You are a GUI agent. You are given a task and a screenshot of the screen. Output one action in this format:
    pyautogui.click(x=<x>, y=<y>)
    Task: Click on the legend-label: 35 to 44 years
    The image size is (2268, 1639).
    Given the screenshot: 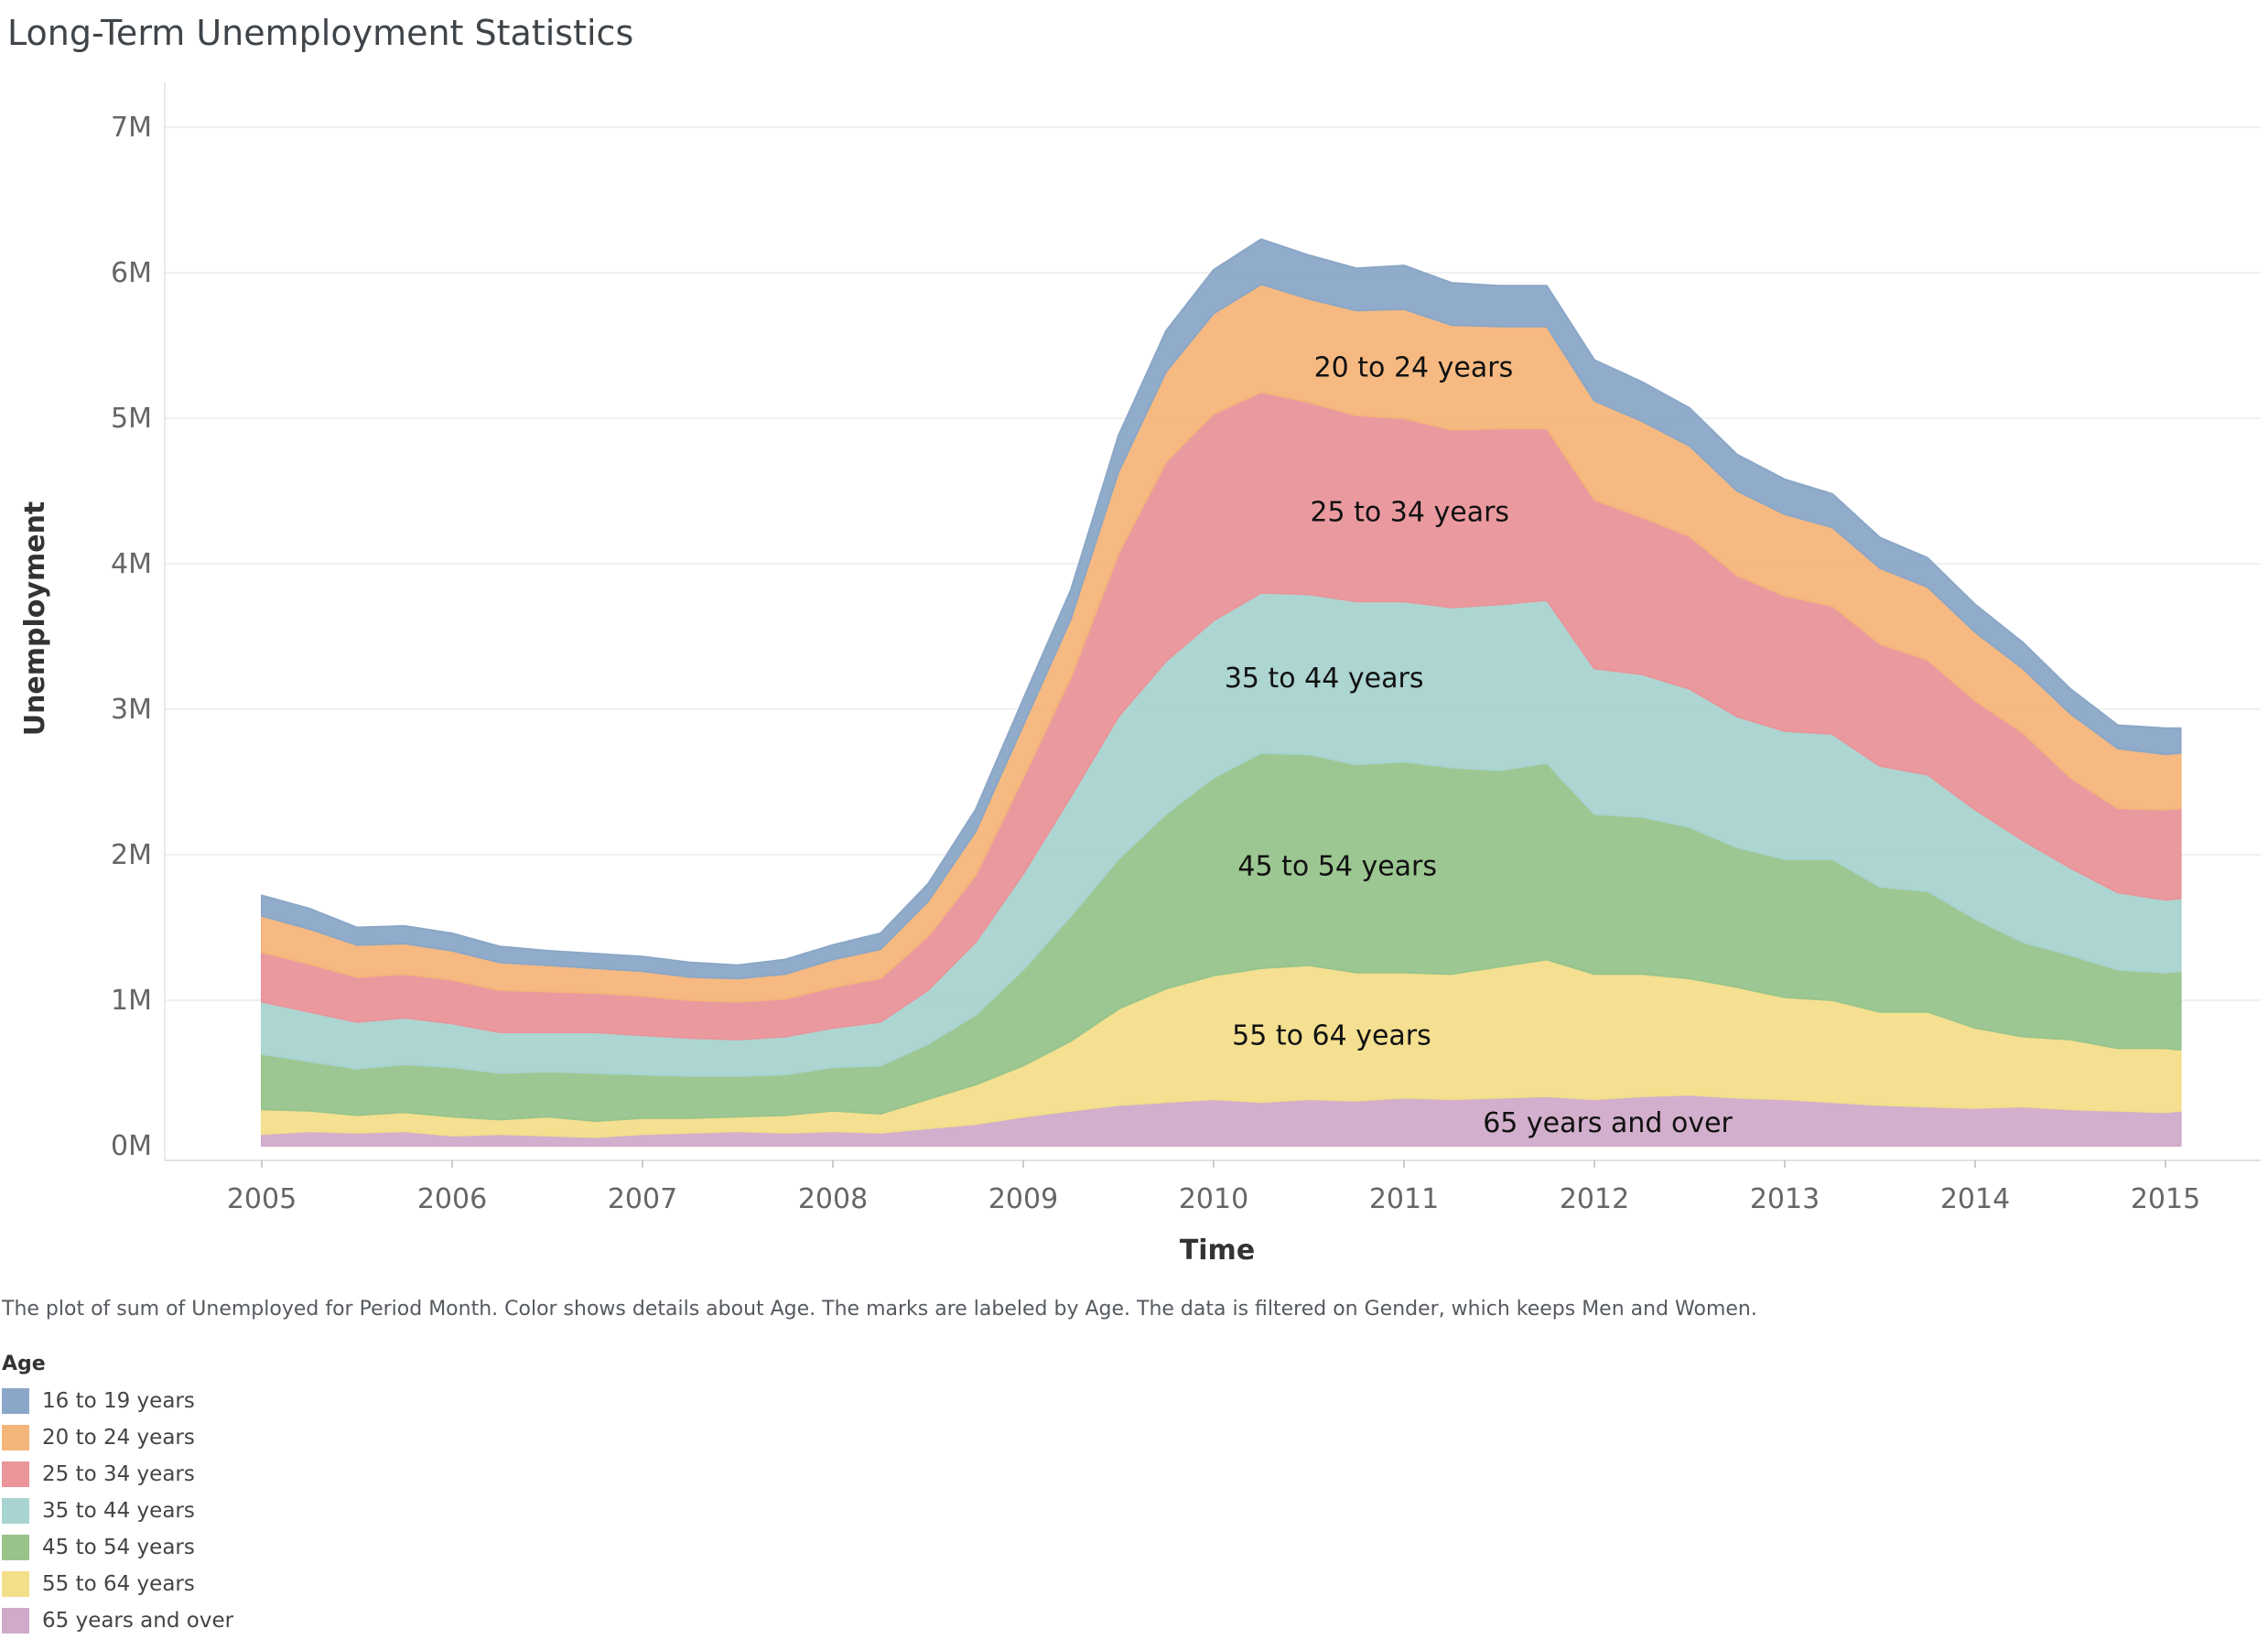 What is the action you would take?
    pyautogui.click(x=118, y=1511)
    